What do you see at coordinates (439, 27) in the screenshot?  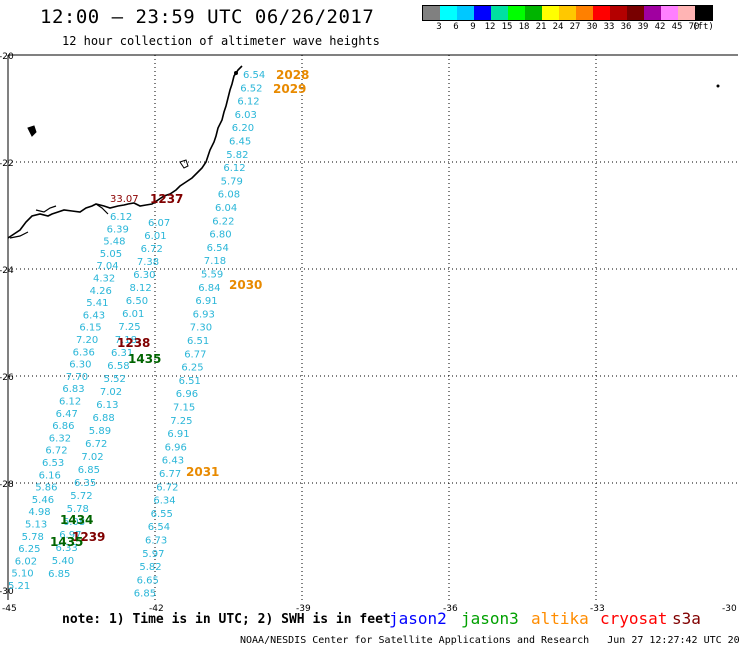 I see `legend-label: 3` at bounding box center [439, 27].